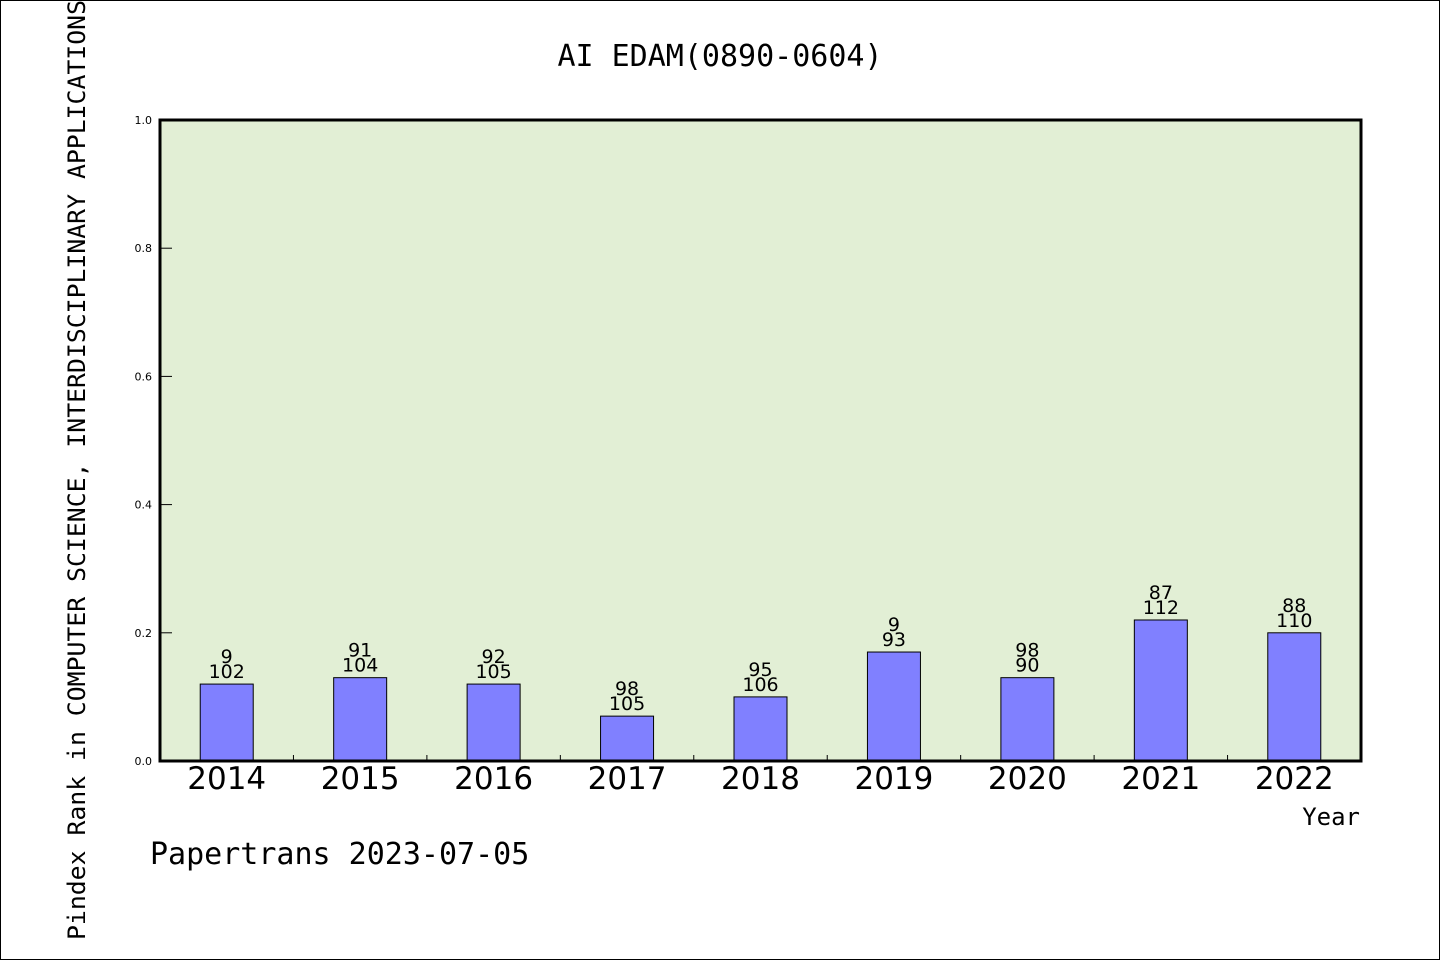 The height and width of the screenshot is (960, 1440). What do you see at coordinates (226, 779) in the screenshot?
I see `x-tick-label-2014: 2014` at bounding box center [226, 779].